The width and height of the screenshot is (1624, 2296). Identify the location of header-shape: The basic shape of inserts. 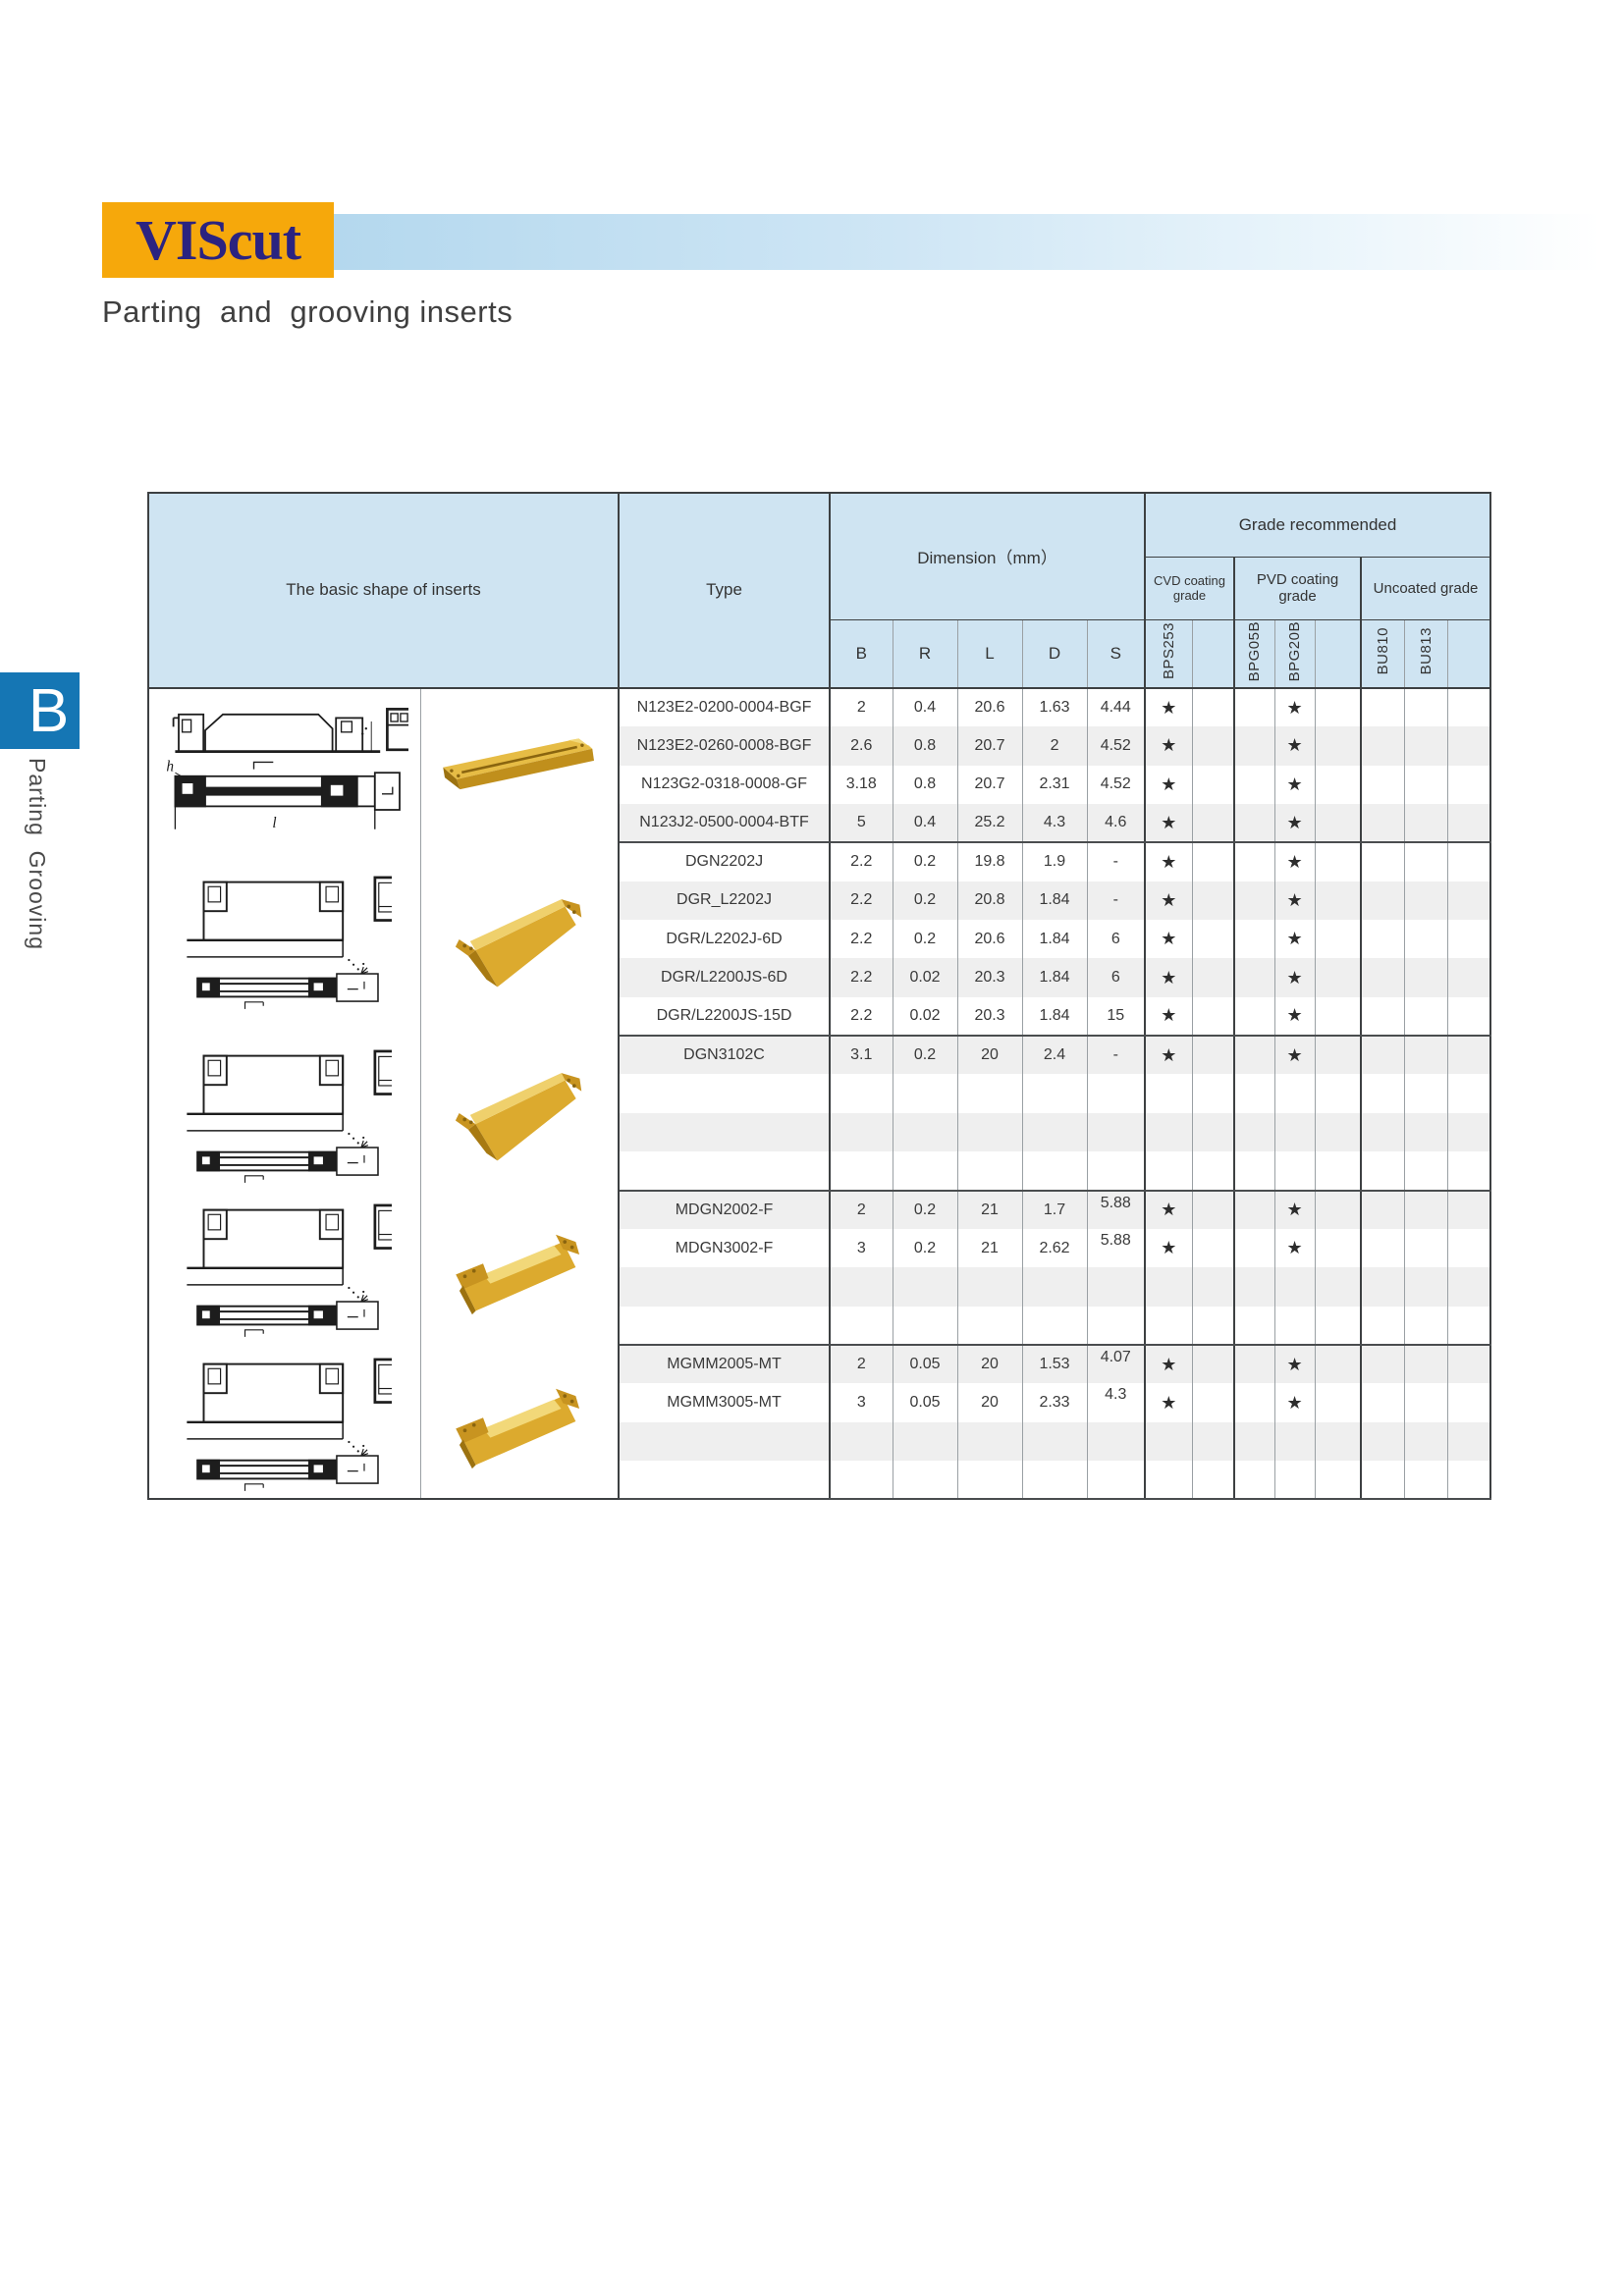
(384, 591).